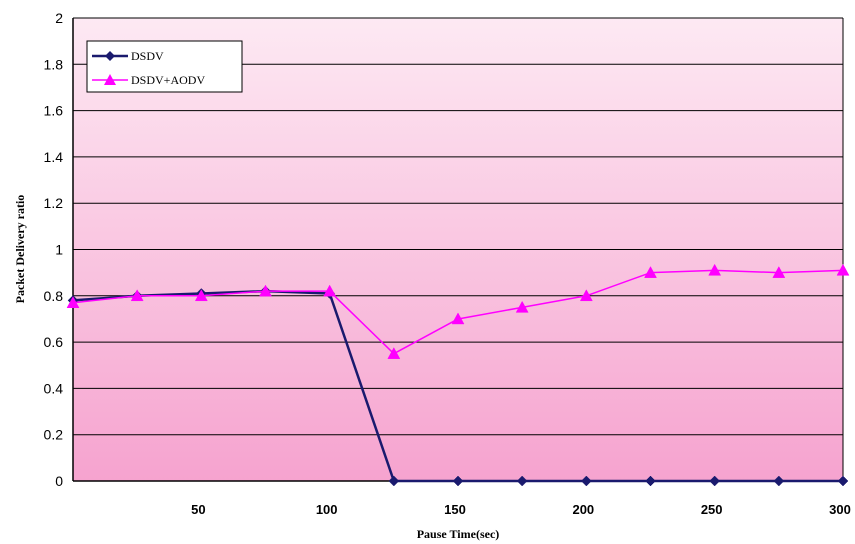 The image size is (855, 544). What do you see at coordinates (59, 250) in the screenshot?
I see `y-tick-label-1: 1` at bounding box center [59, 250].